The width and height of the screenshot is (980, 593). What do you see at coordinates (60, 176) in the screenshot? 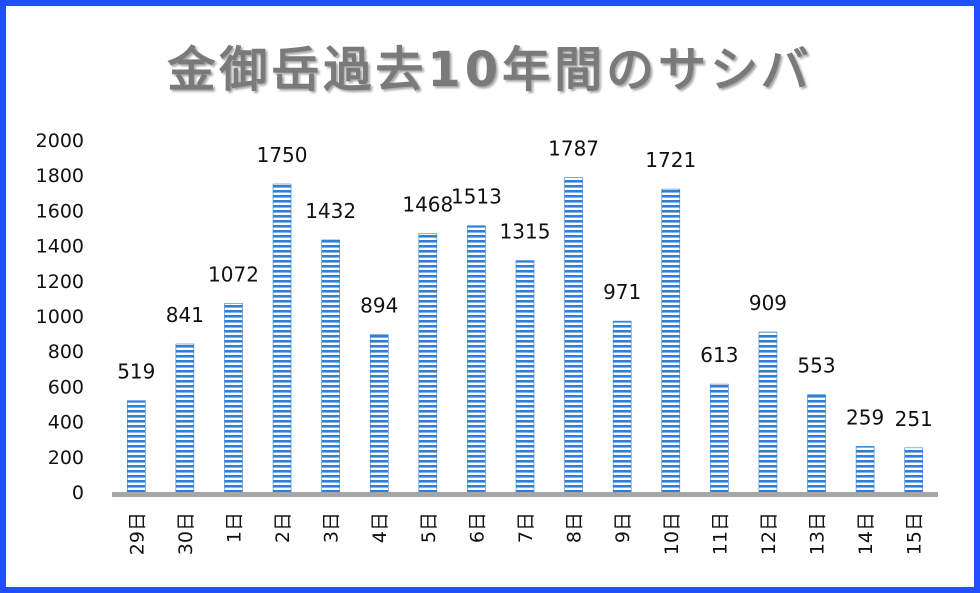
I see `y-tick-label: 1800` at bounding box center [60, 176].